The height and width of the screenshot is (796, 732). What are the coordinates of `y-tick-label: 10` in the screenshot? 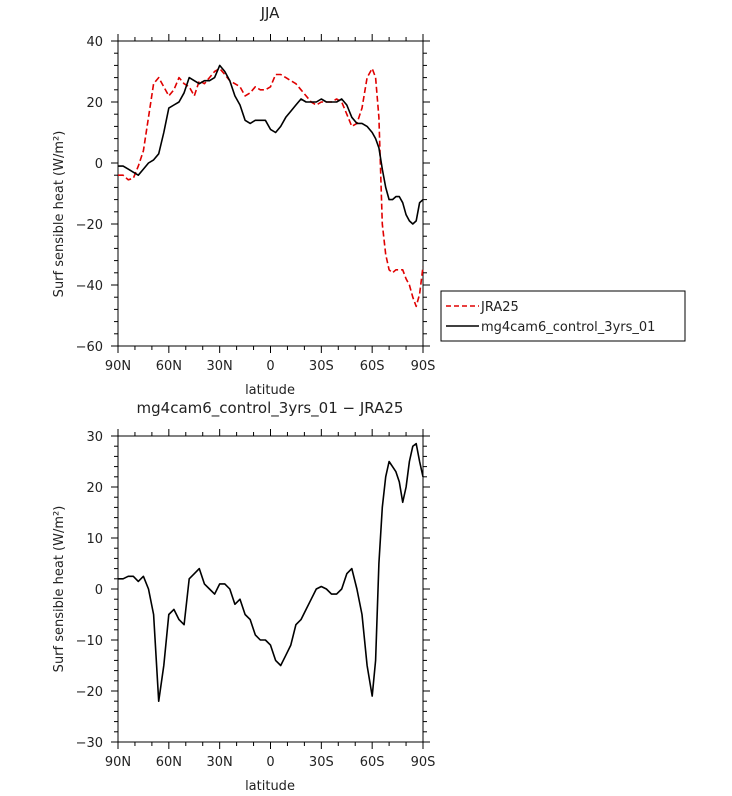 It's located at (94, 539).